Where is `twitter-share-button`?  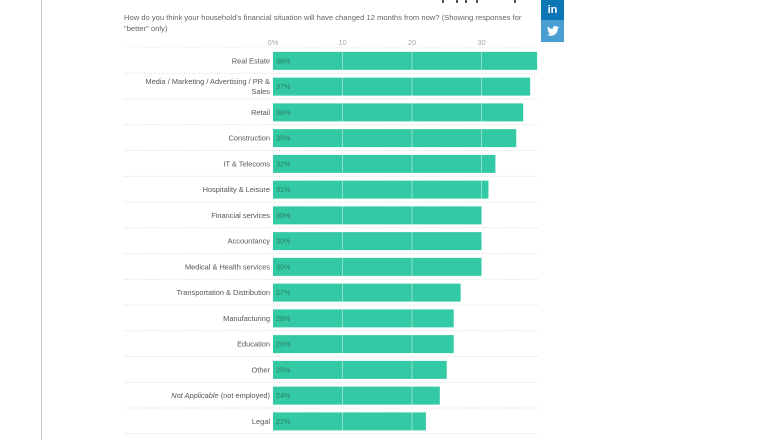
twitter-share-button is located at coordinates (552, 31).